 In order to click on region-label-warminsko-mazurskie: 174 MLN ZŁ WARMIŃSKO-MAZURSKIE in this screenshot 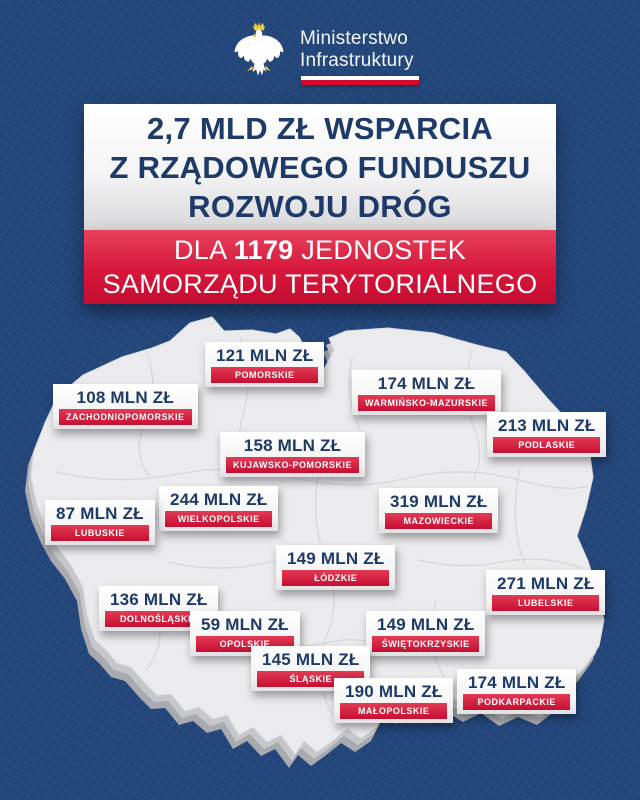, I will do `click(426, 392)`.